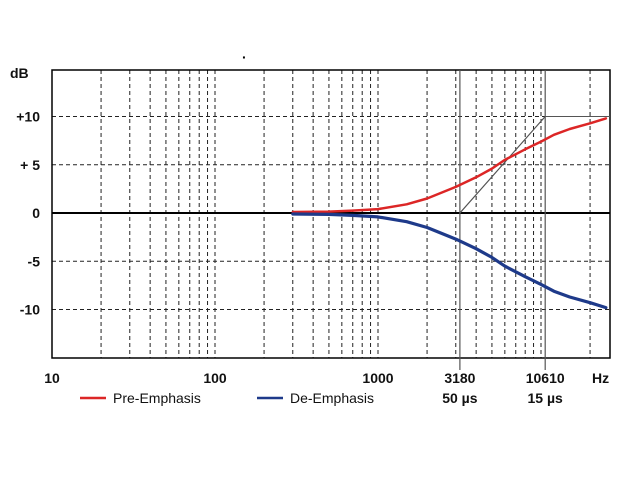 This screenshot has height=480, width=640. What do you see at coordinates (30, 165) in the screenshot?
I see `y-tick-label: + 5` at bounding box center [30, 165].